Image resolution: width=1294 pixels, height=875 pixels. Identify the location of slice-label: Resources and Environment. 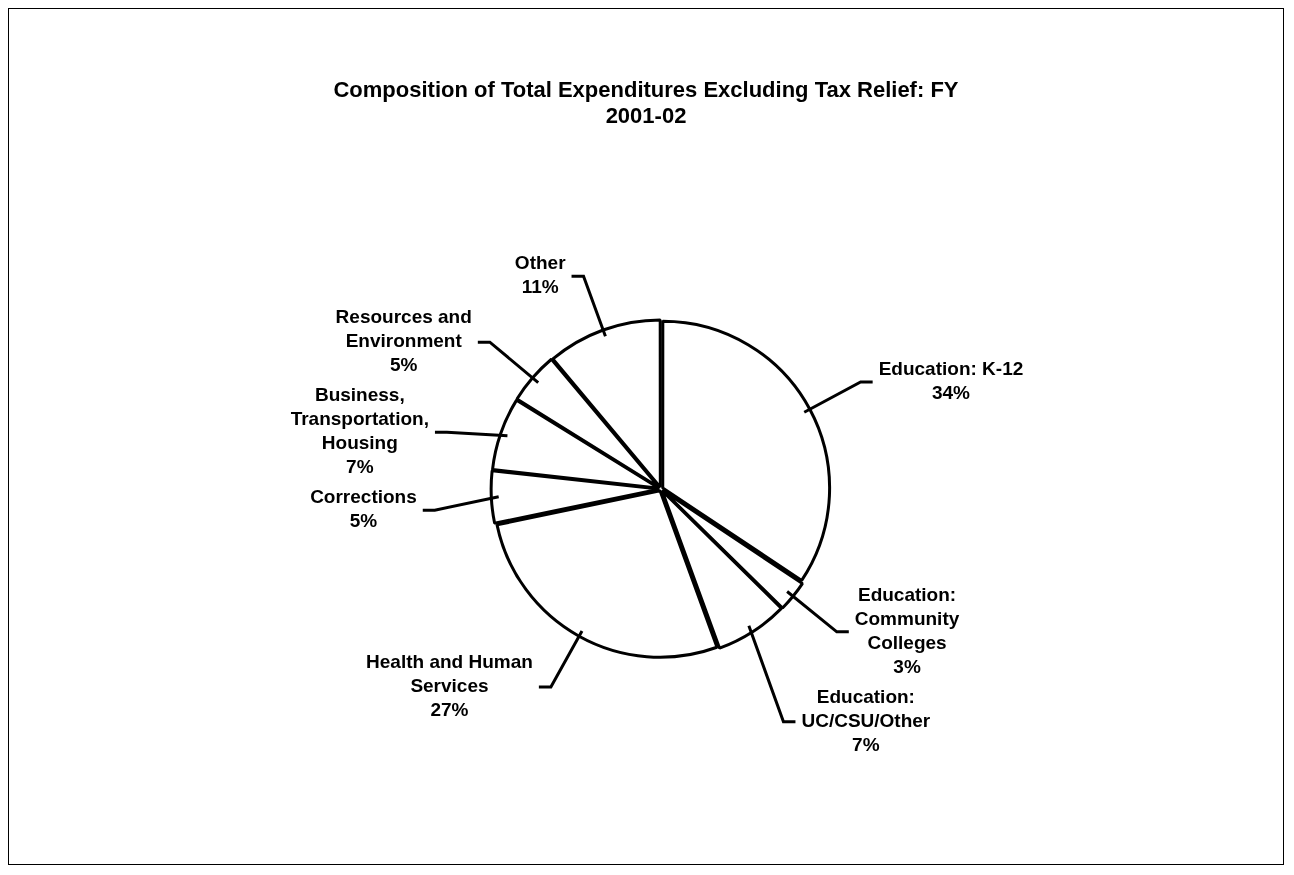
(403, 329).